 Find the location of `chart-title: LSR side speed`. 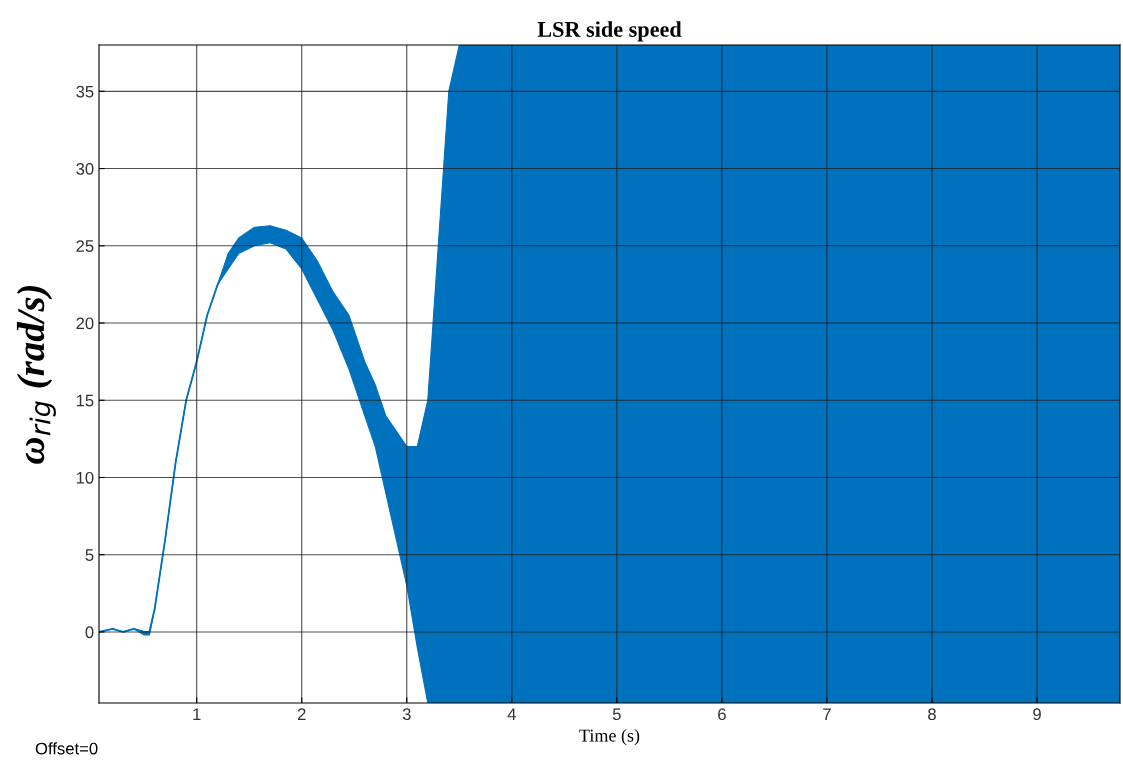

chart-title: LSR side speed is located at coordinates (609, 31).